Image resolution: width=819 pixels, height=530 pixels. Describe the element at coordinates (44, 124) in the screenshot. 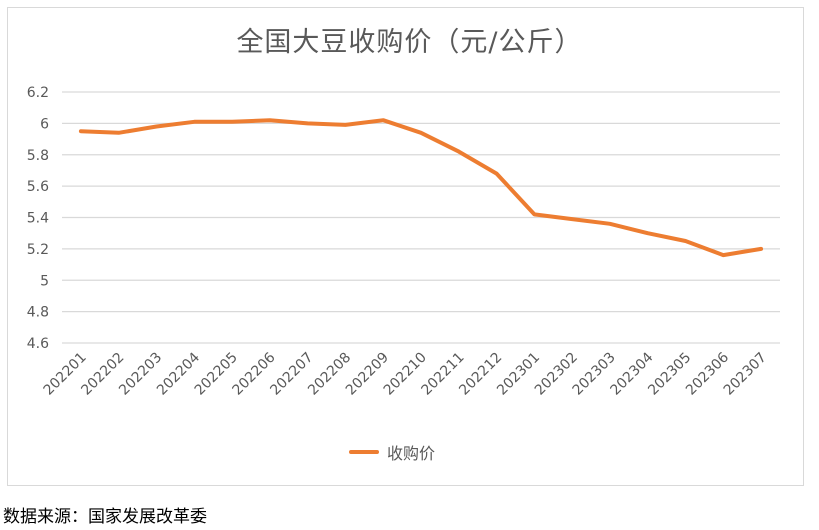

I see `y-axis-tick-label: 6` at that location.